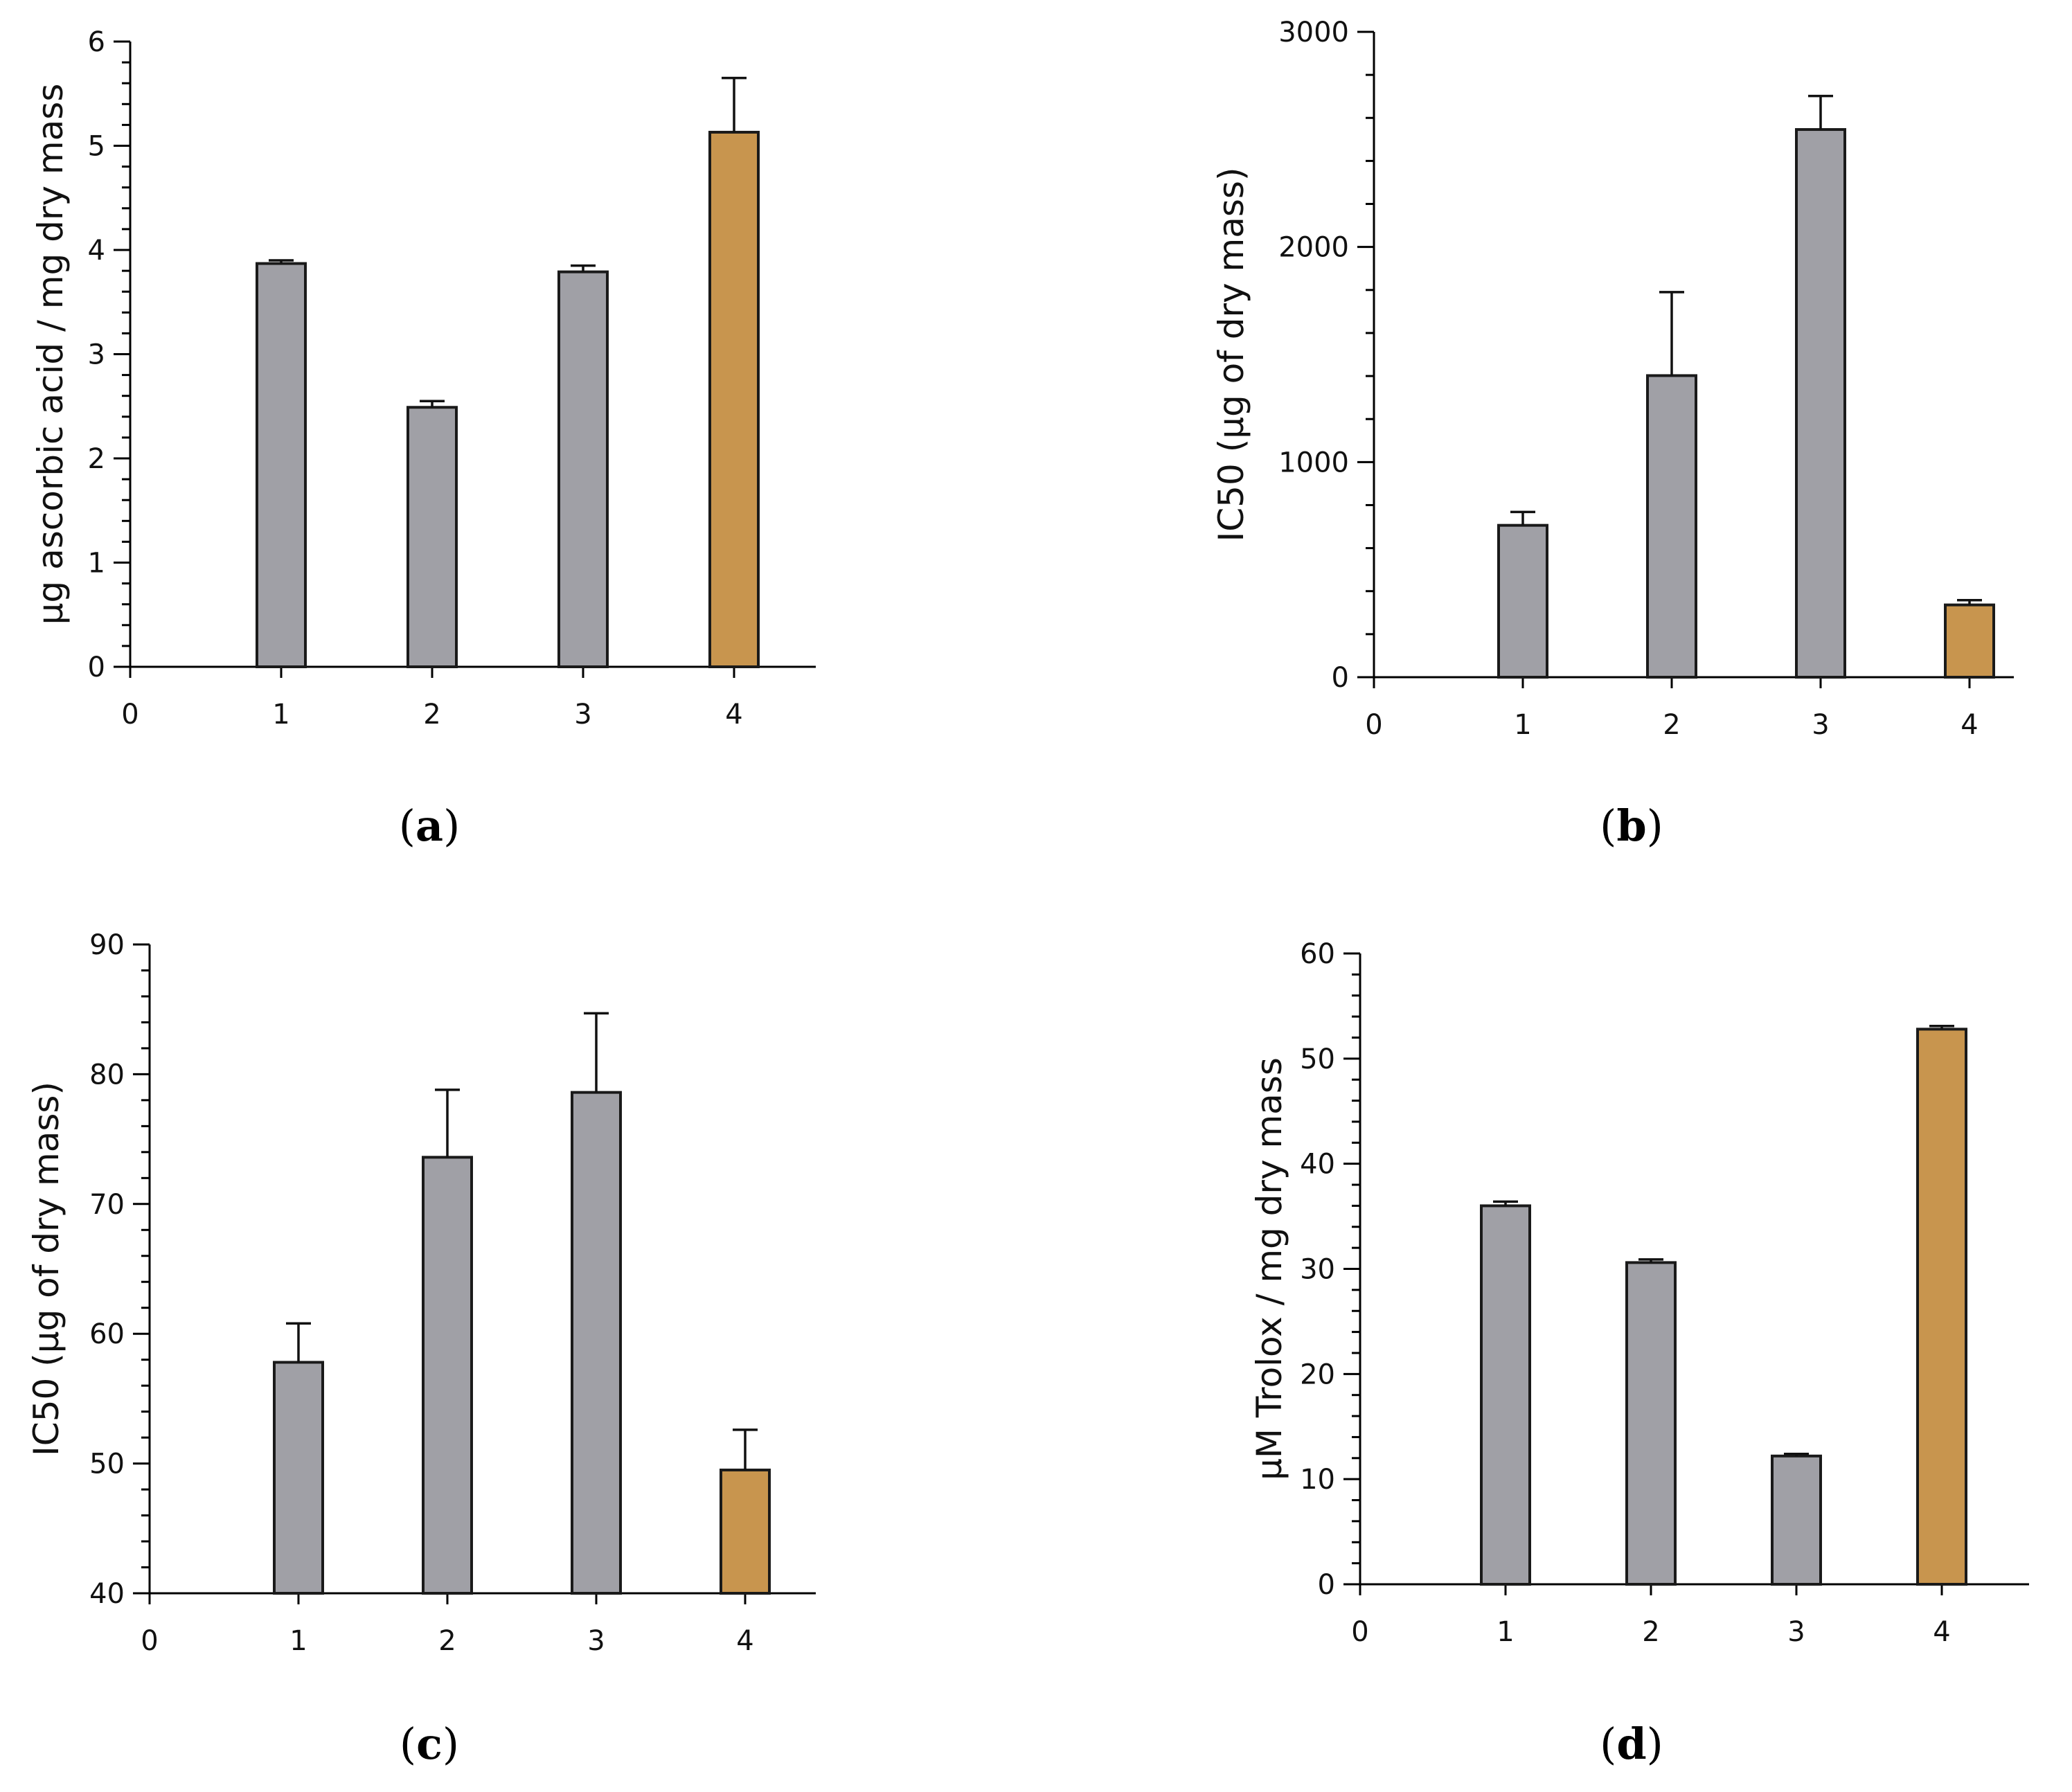  What do you see at coordinates (107, 1205) in the screenshot?
I see `y-tick-label: 70` at bounding box center [107, 1205].